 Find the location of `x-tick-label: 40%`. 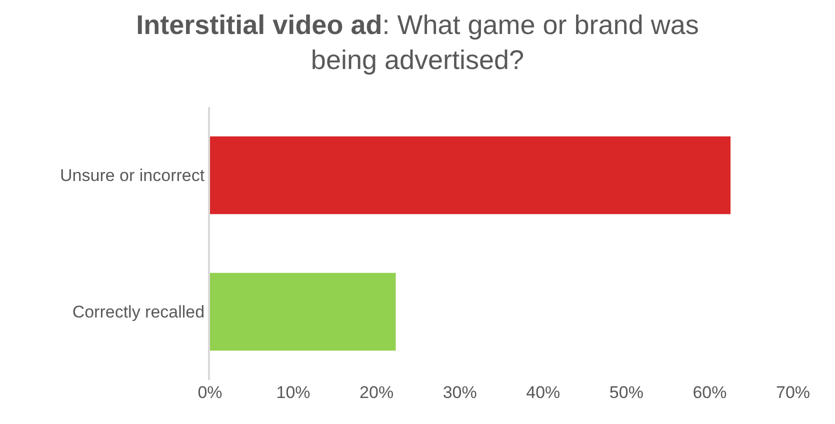

x-tick-label: 40% is located at coordinates (543, 392).